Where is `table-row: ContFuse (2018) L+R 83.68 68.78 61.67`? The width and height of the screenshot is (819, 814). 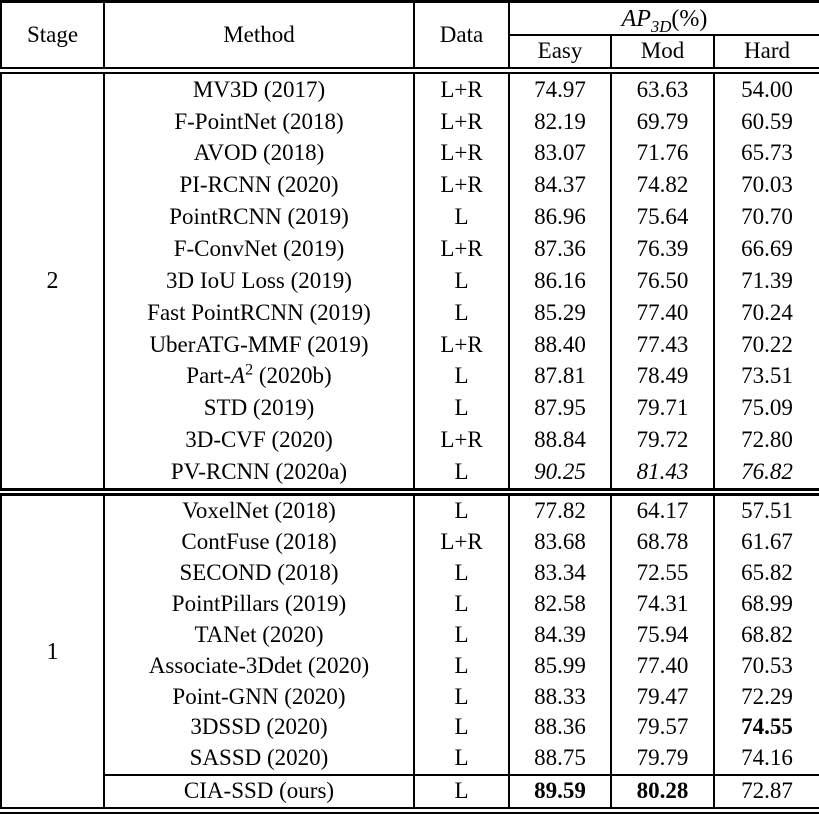 table-row: ContFuse (2018) L+R 83.68 68.78 61.67 is located at coordinates (410, 543).